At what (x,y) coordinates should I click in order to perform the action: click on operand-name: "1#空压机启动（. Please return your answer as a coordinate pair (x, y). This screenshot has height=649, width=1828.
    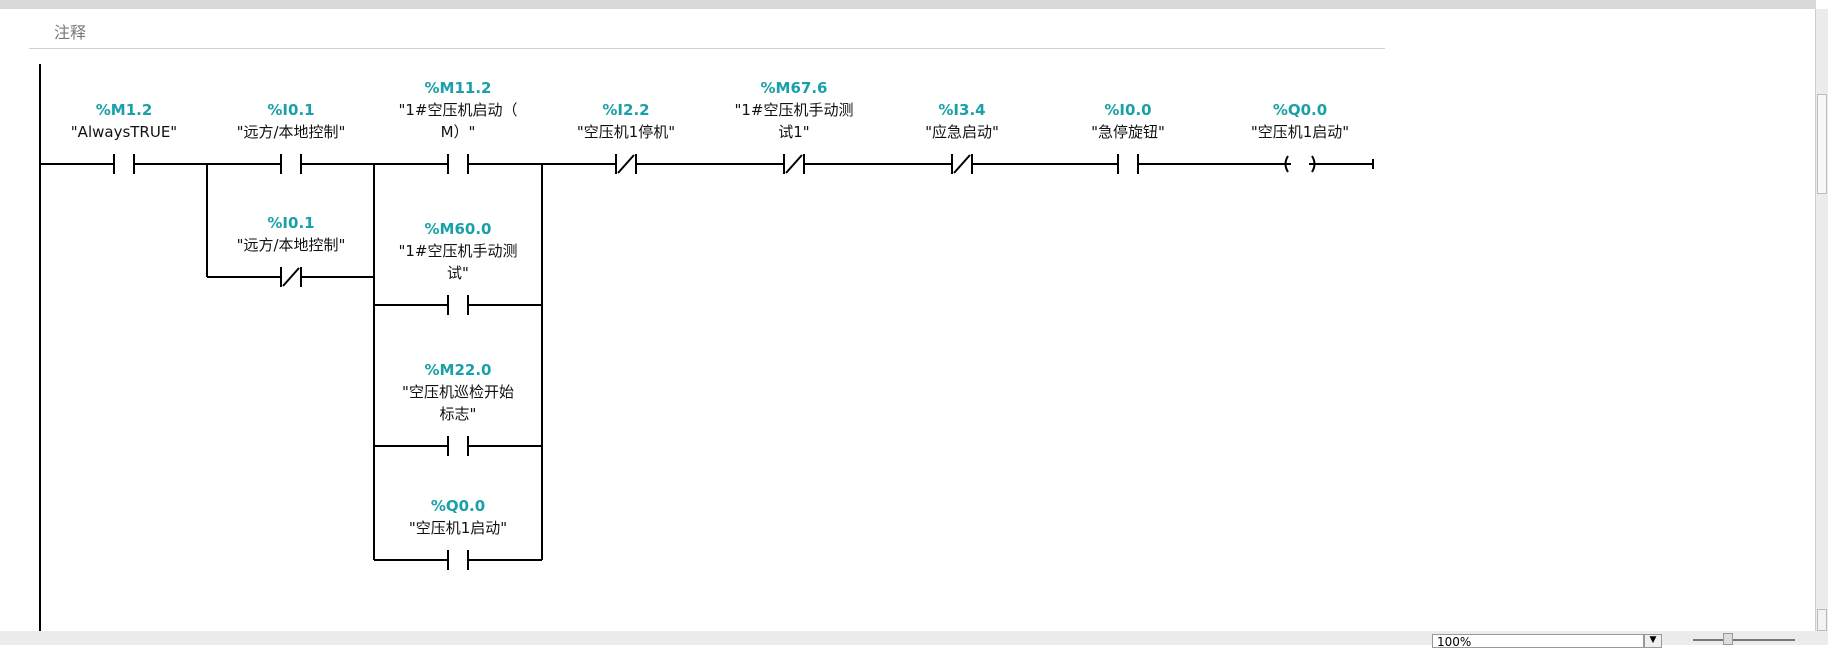
    Looking at the image, I should click on (457, 110).